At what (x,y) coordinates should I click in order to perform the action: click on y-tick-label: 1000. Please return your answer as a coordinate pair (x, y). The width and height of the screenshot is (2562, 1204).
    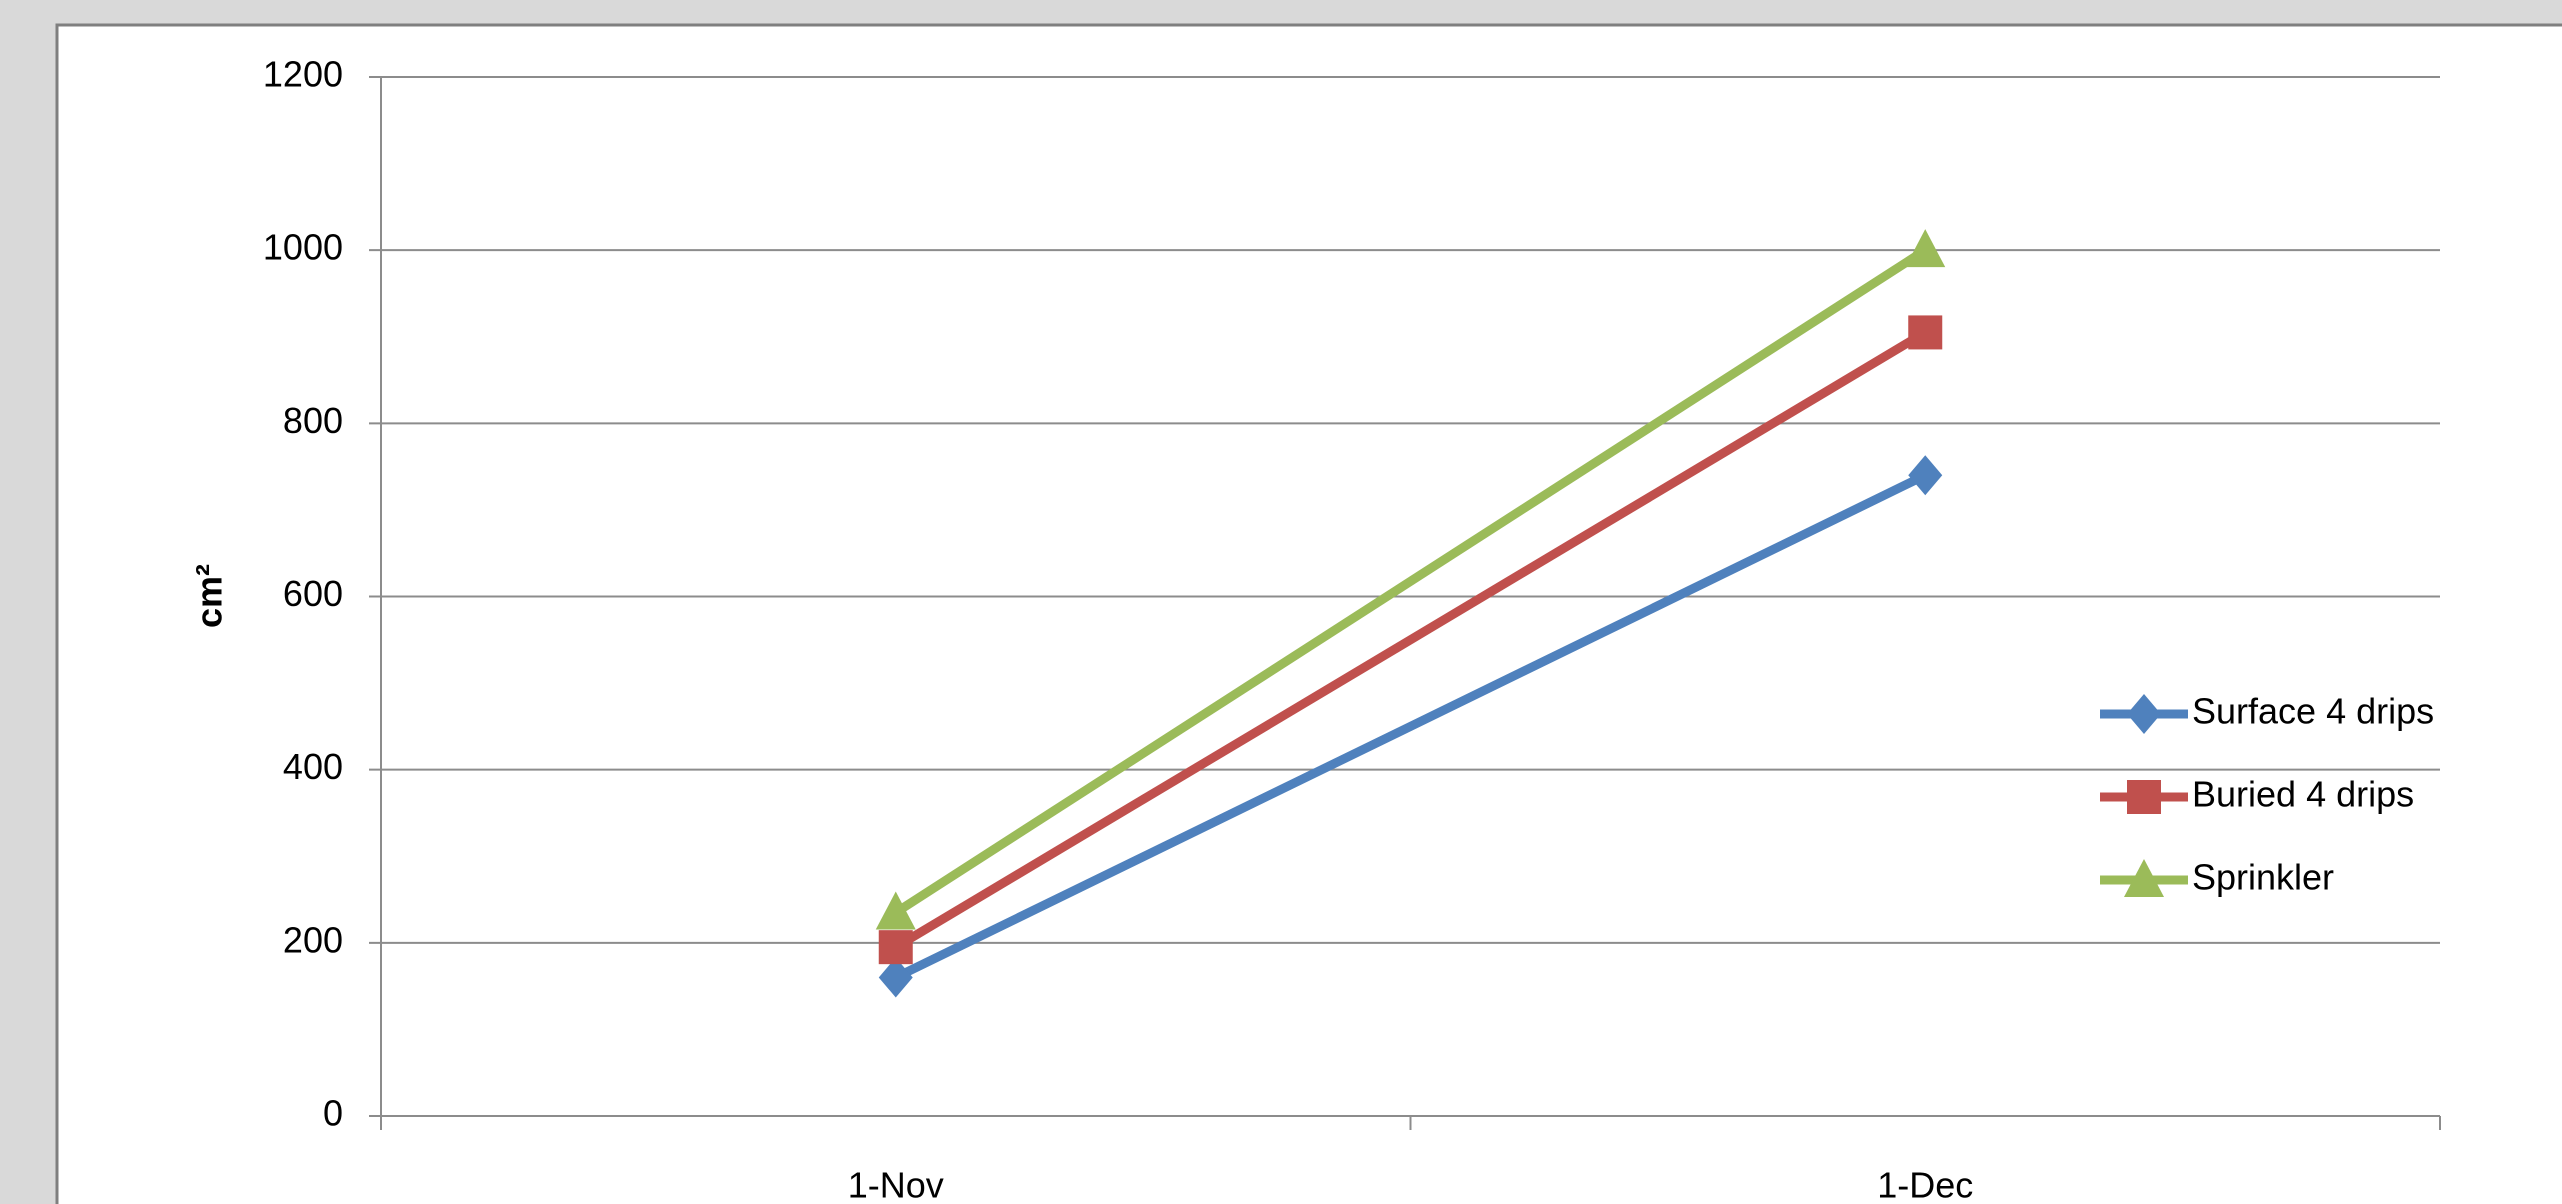
    Looking at the image, I should click on (303, 247).